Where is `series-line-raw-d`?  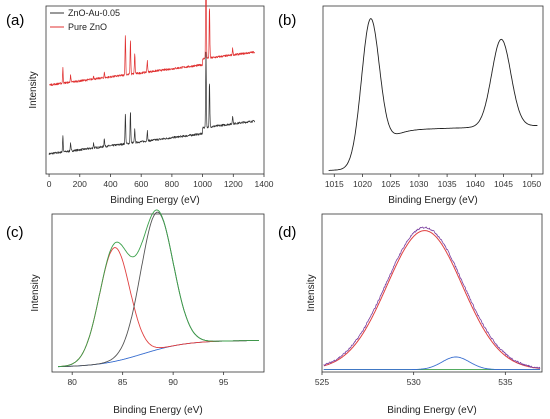
series-line-raw-d is located at coordinates (432, 297).